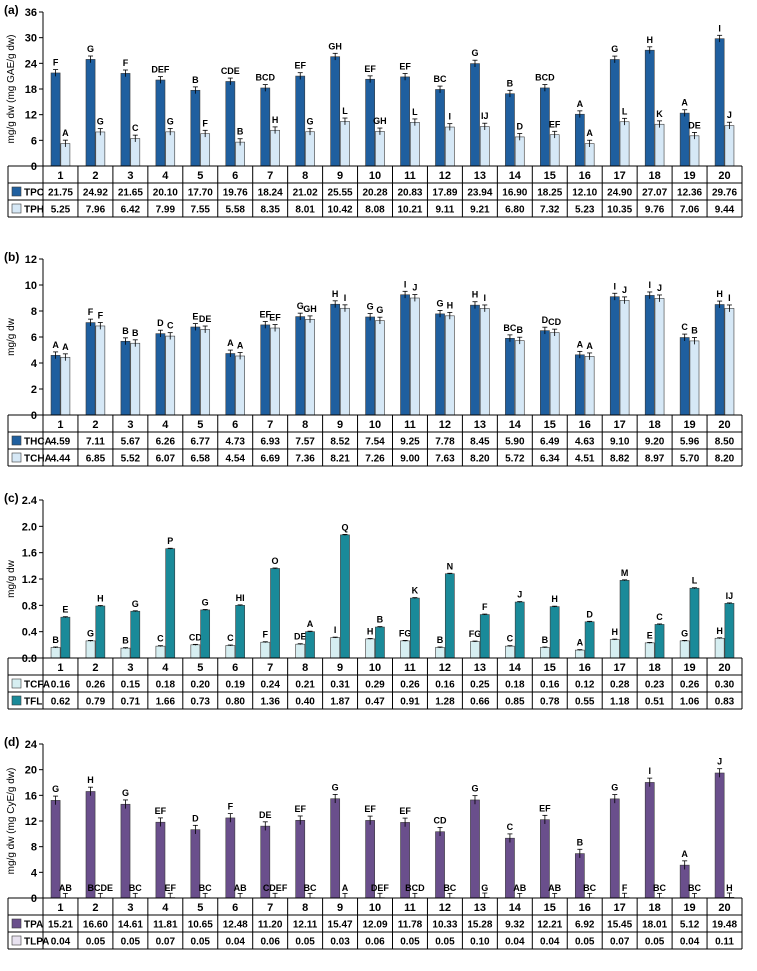 The image size is (757, 971). What do you see at coordinates (480, 942) in the screenshot?
I see `table-value: 0.10` at bounding box center [480, 942].